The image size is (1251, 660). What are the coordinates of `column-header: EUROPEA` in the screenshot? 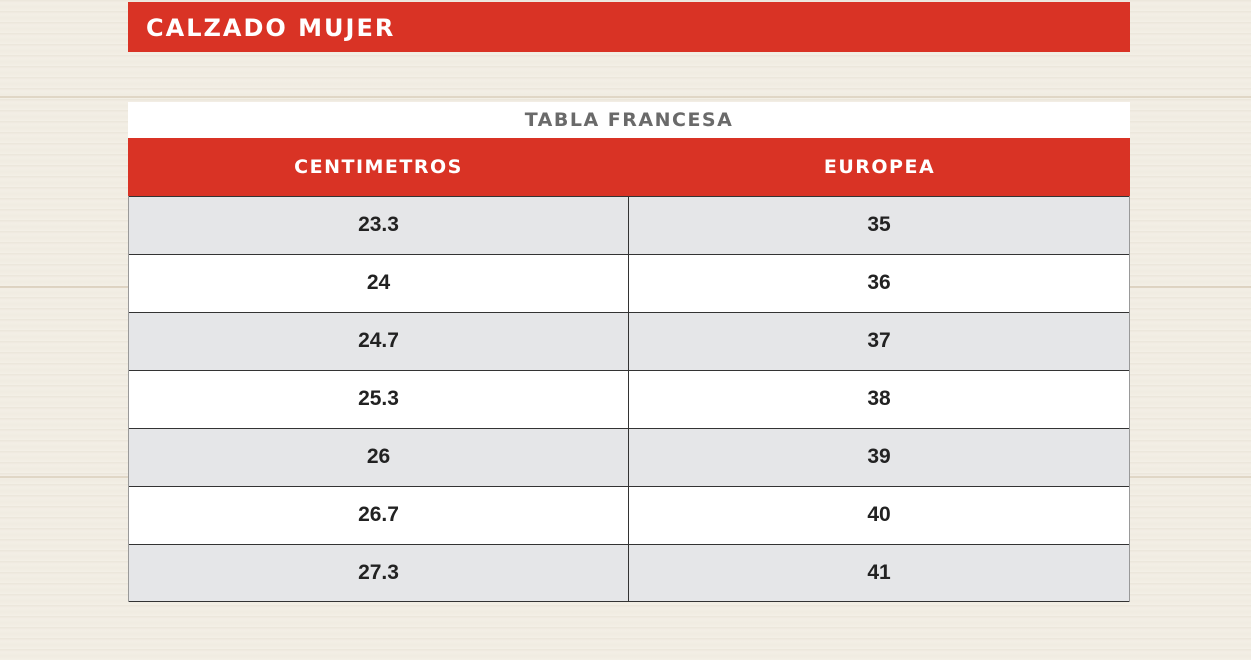 It's located at (879, 167).